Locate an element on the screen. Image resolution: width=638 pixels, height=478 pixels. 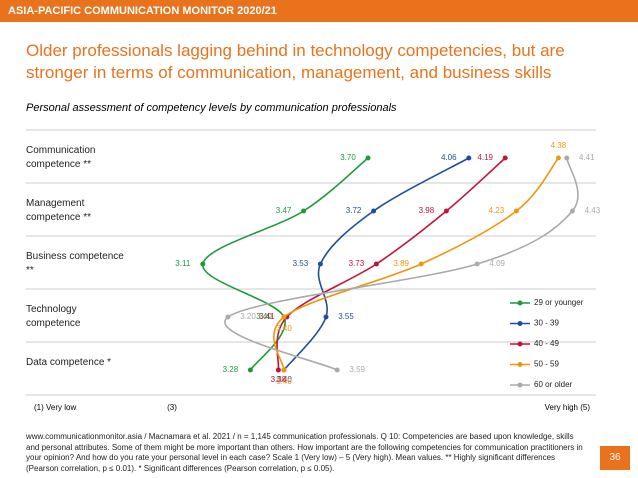
legend-label: 30 - 39 is located at coordinates (546, 323).